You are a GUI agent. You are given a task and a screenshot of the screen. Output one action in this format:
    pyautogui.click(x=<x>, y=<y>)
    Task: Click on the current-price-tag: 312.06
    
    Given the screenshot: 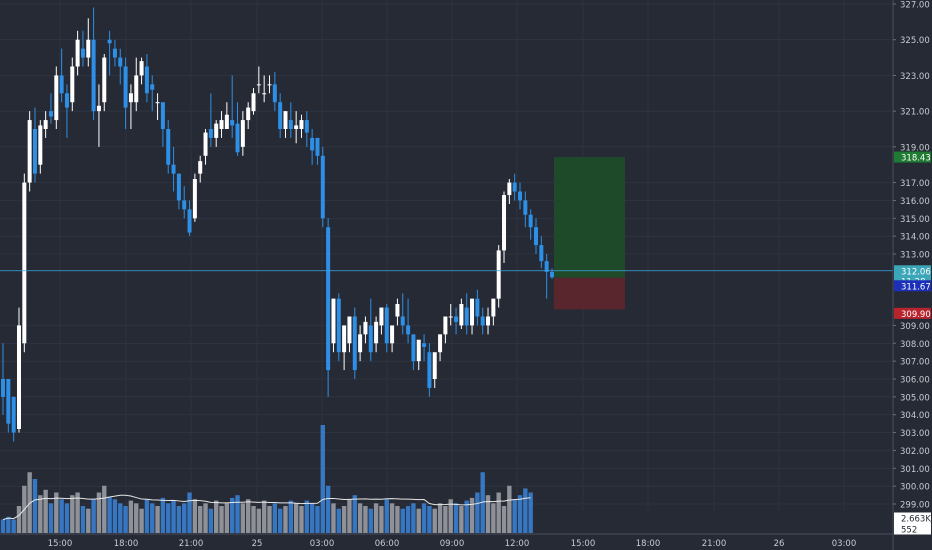 What is the action you would take?
    pyautogui.click(x=916, y=272)
    